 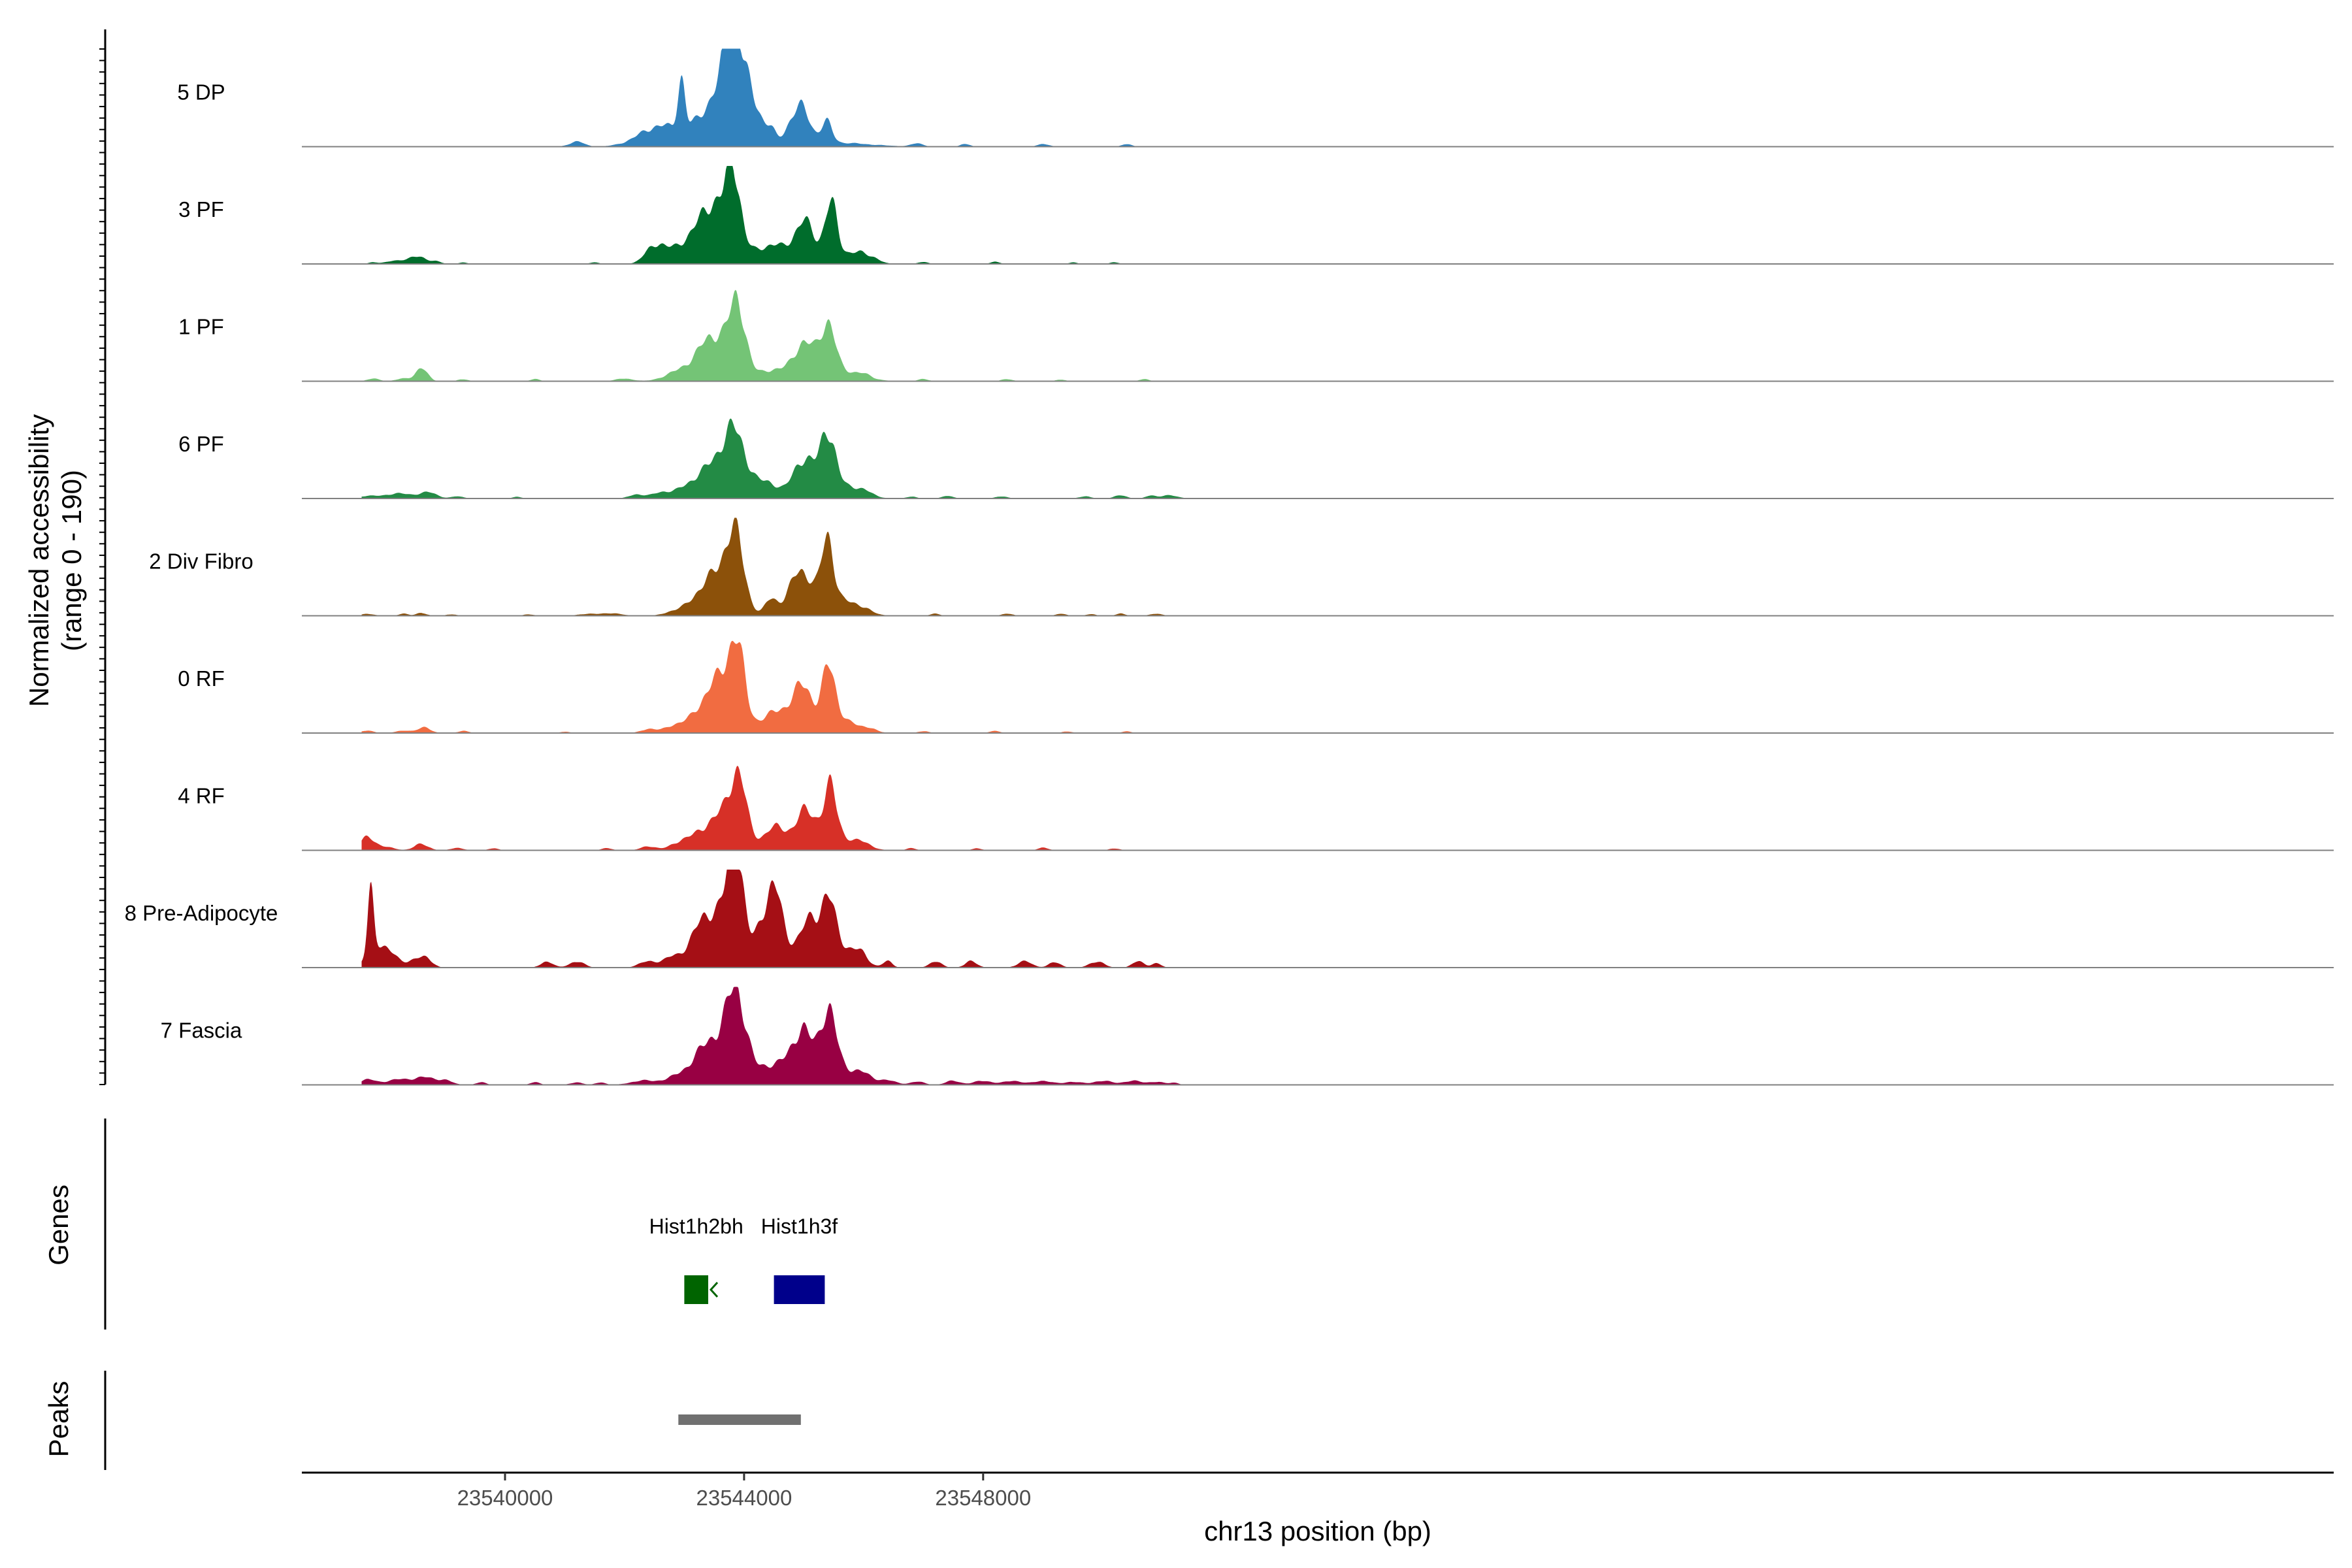 What do you see at coordinates (696, 1226) in the screenshot?
I see `gene-label-0: Hist1h2bh` at bounding box center [696, 1226].